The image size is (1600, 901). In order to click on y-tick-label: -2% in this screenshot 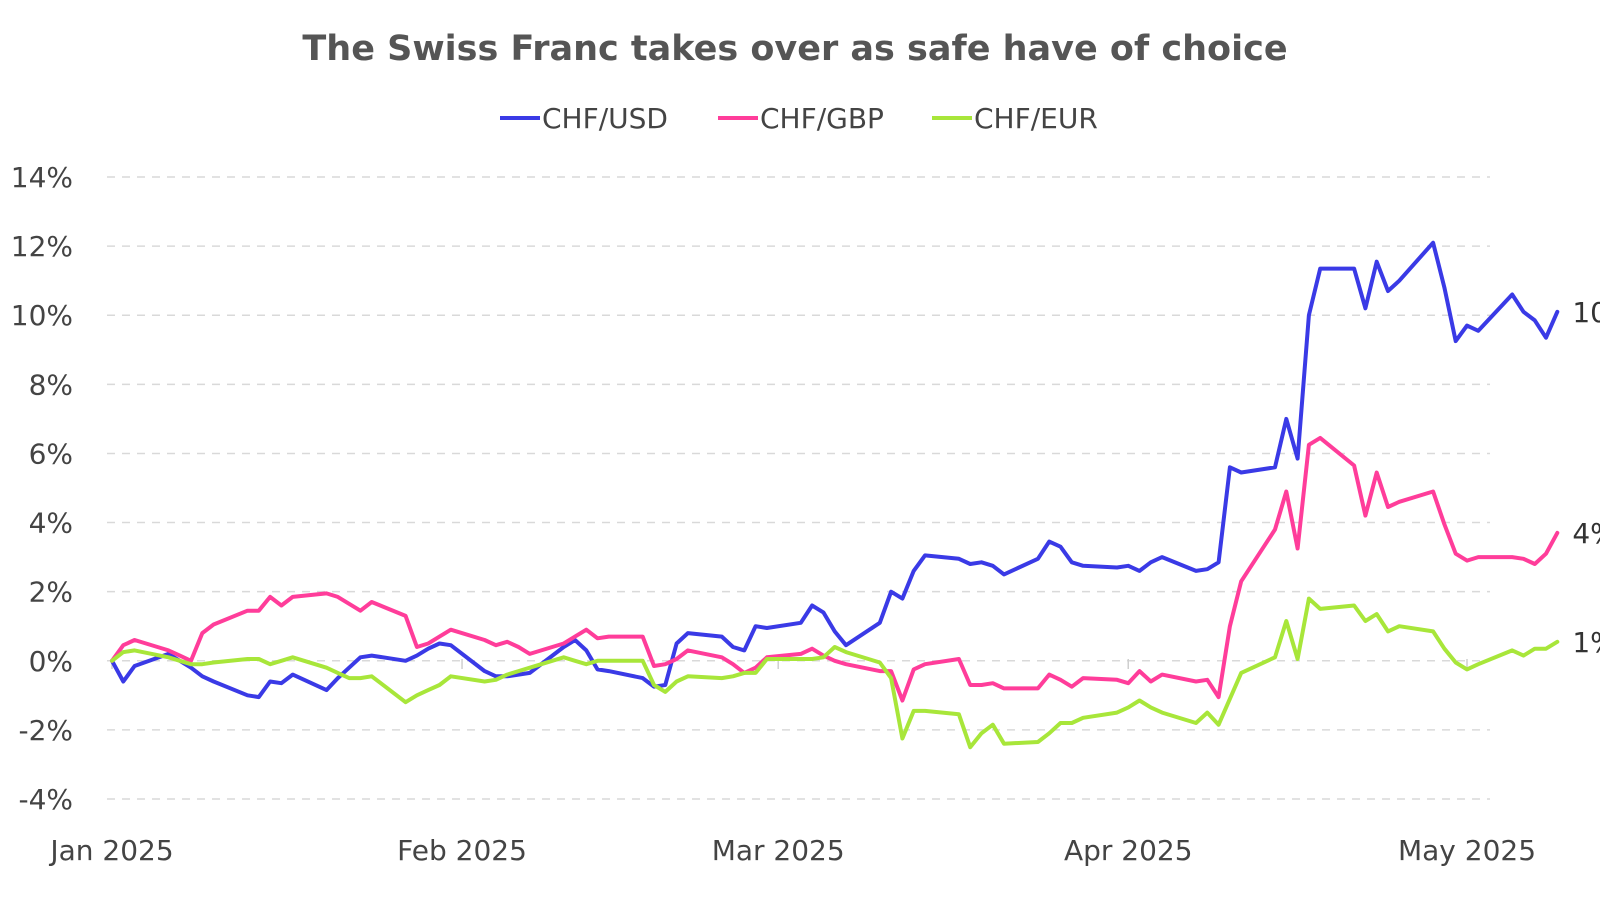, I will do `click(45, 730)`.